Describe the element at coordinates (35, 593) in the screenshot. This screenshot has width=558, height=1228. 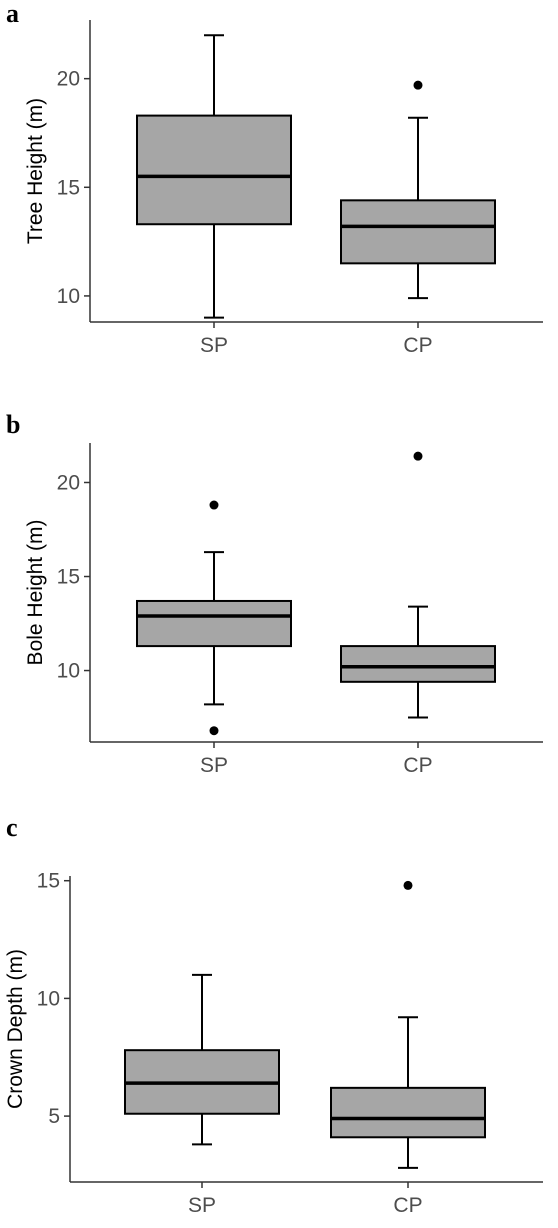
I see `y-axis-title: Bole Height (m)` at that location.